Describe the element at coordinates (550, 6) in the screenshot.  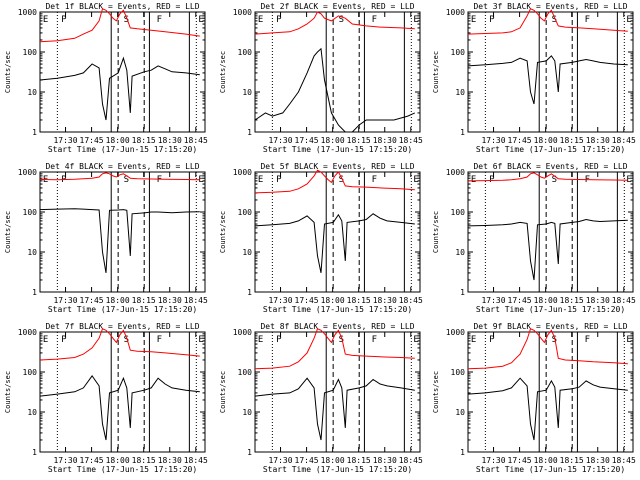
I see `chart-title: Det 3f BLACK = Events, RED = LLD` at that location.